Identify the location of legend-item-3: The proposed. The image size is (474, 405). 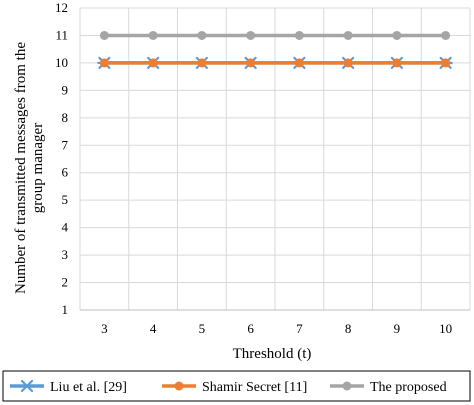
(388, 387).